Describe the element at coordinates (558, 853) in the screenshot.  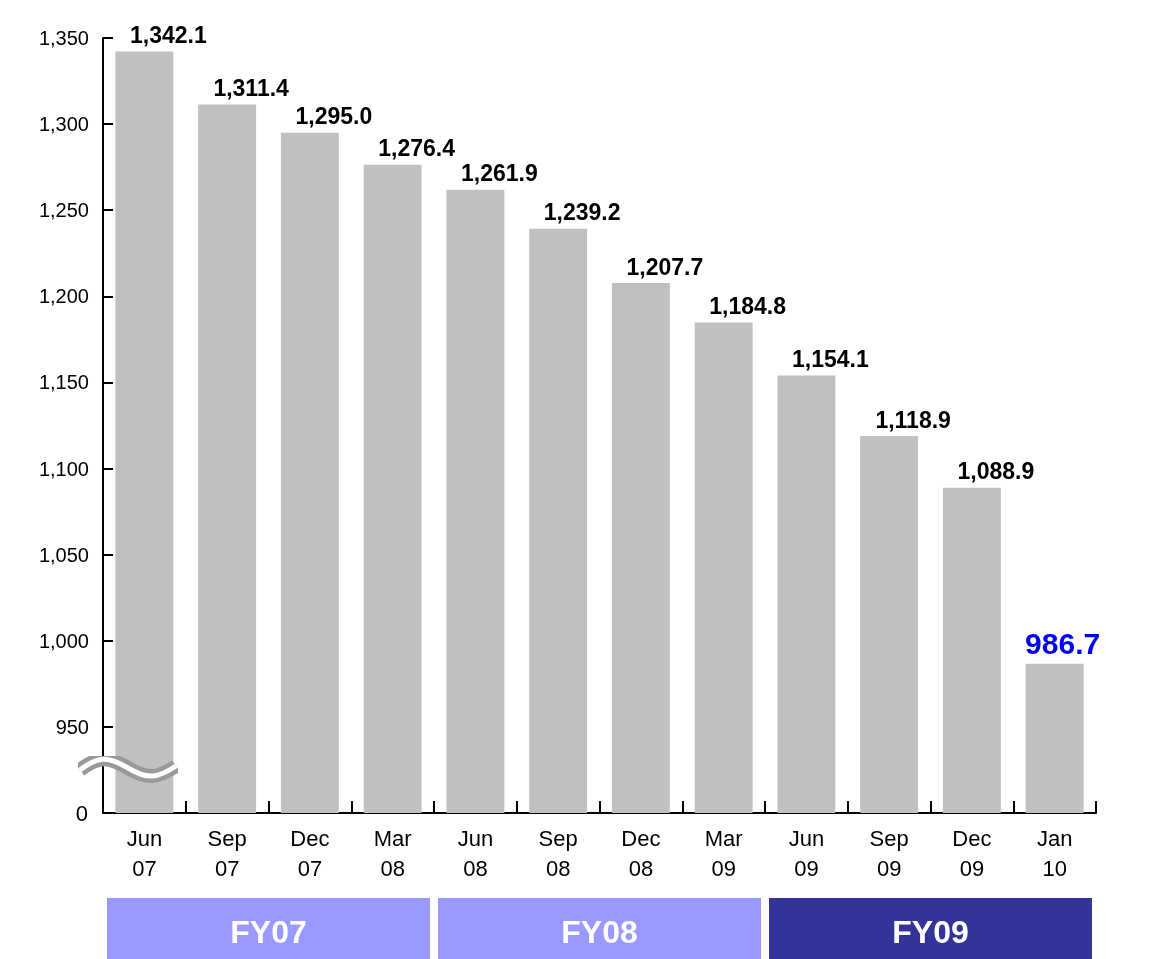
I see `x-tick-label: Sep 08` at that location.